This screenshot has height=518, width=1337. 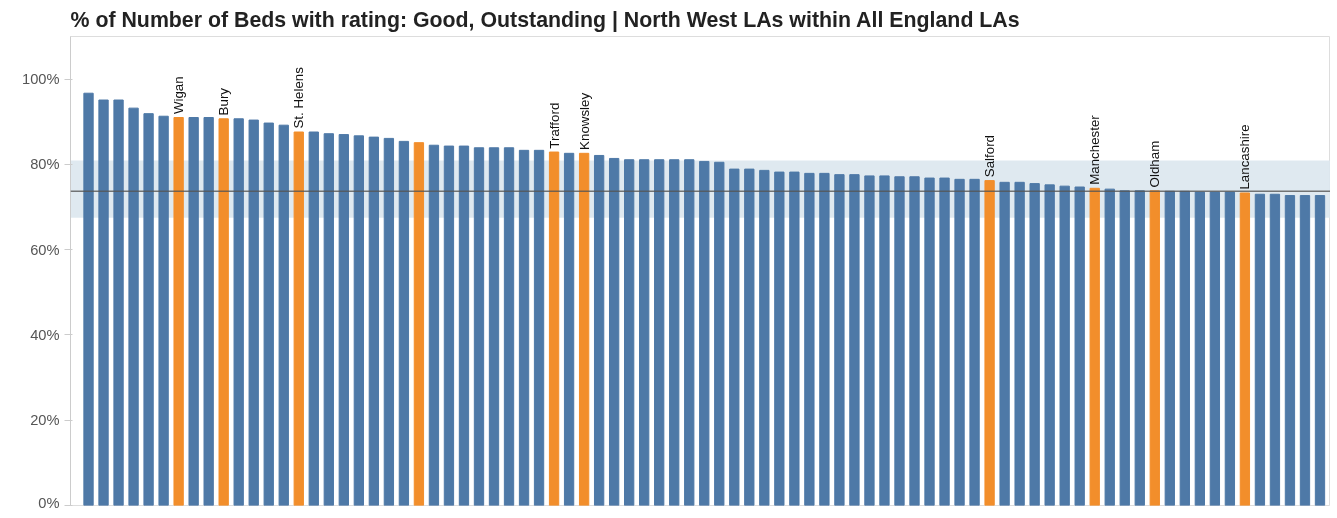 I want to click on y-tick-label: 40%, so click(x=45, y=334).